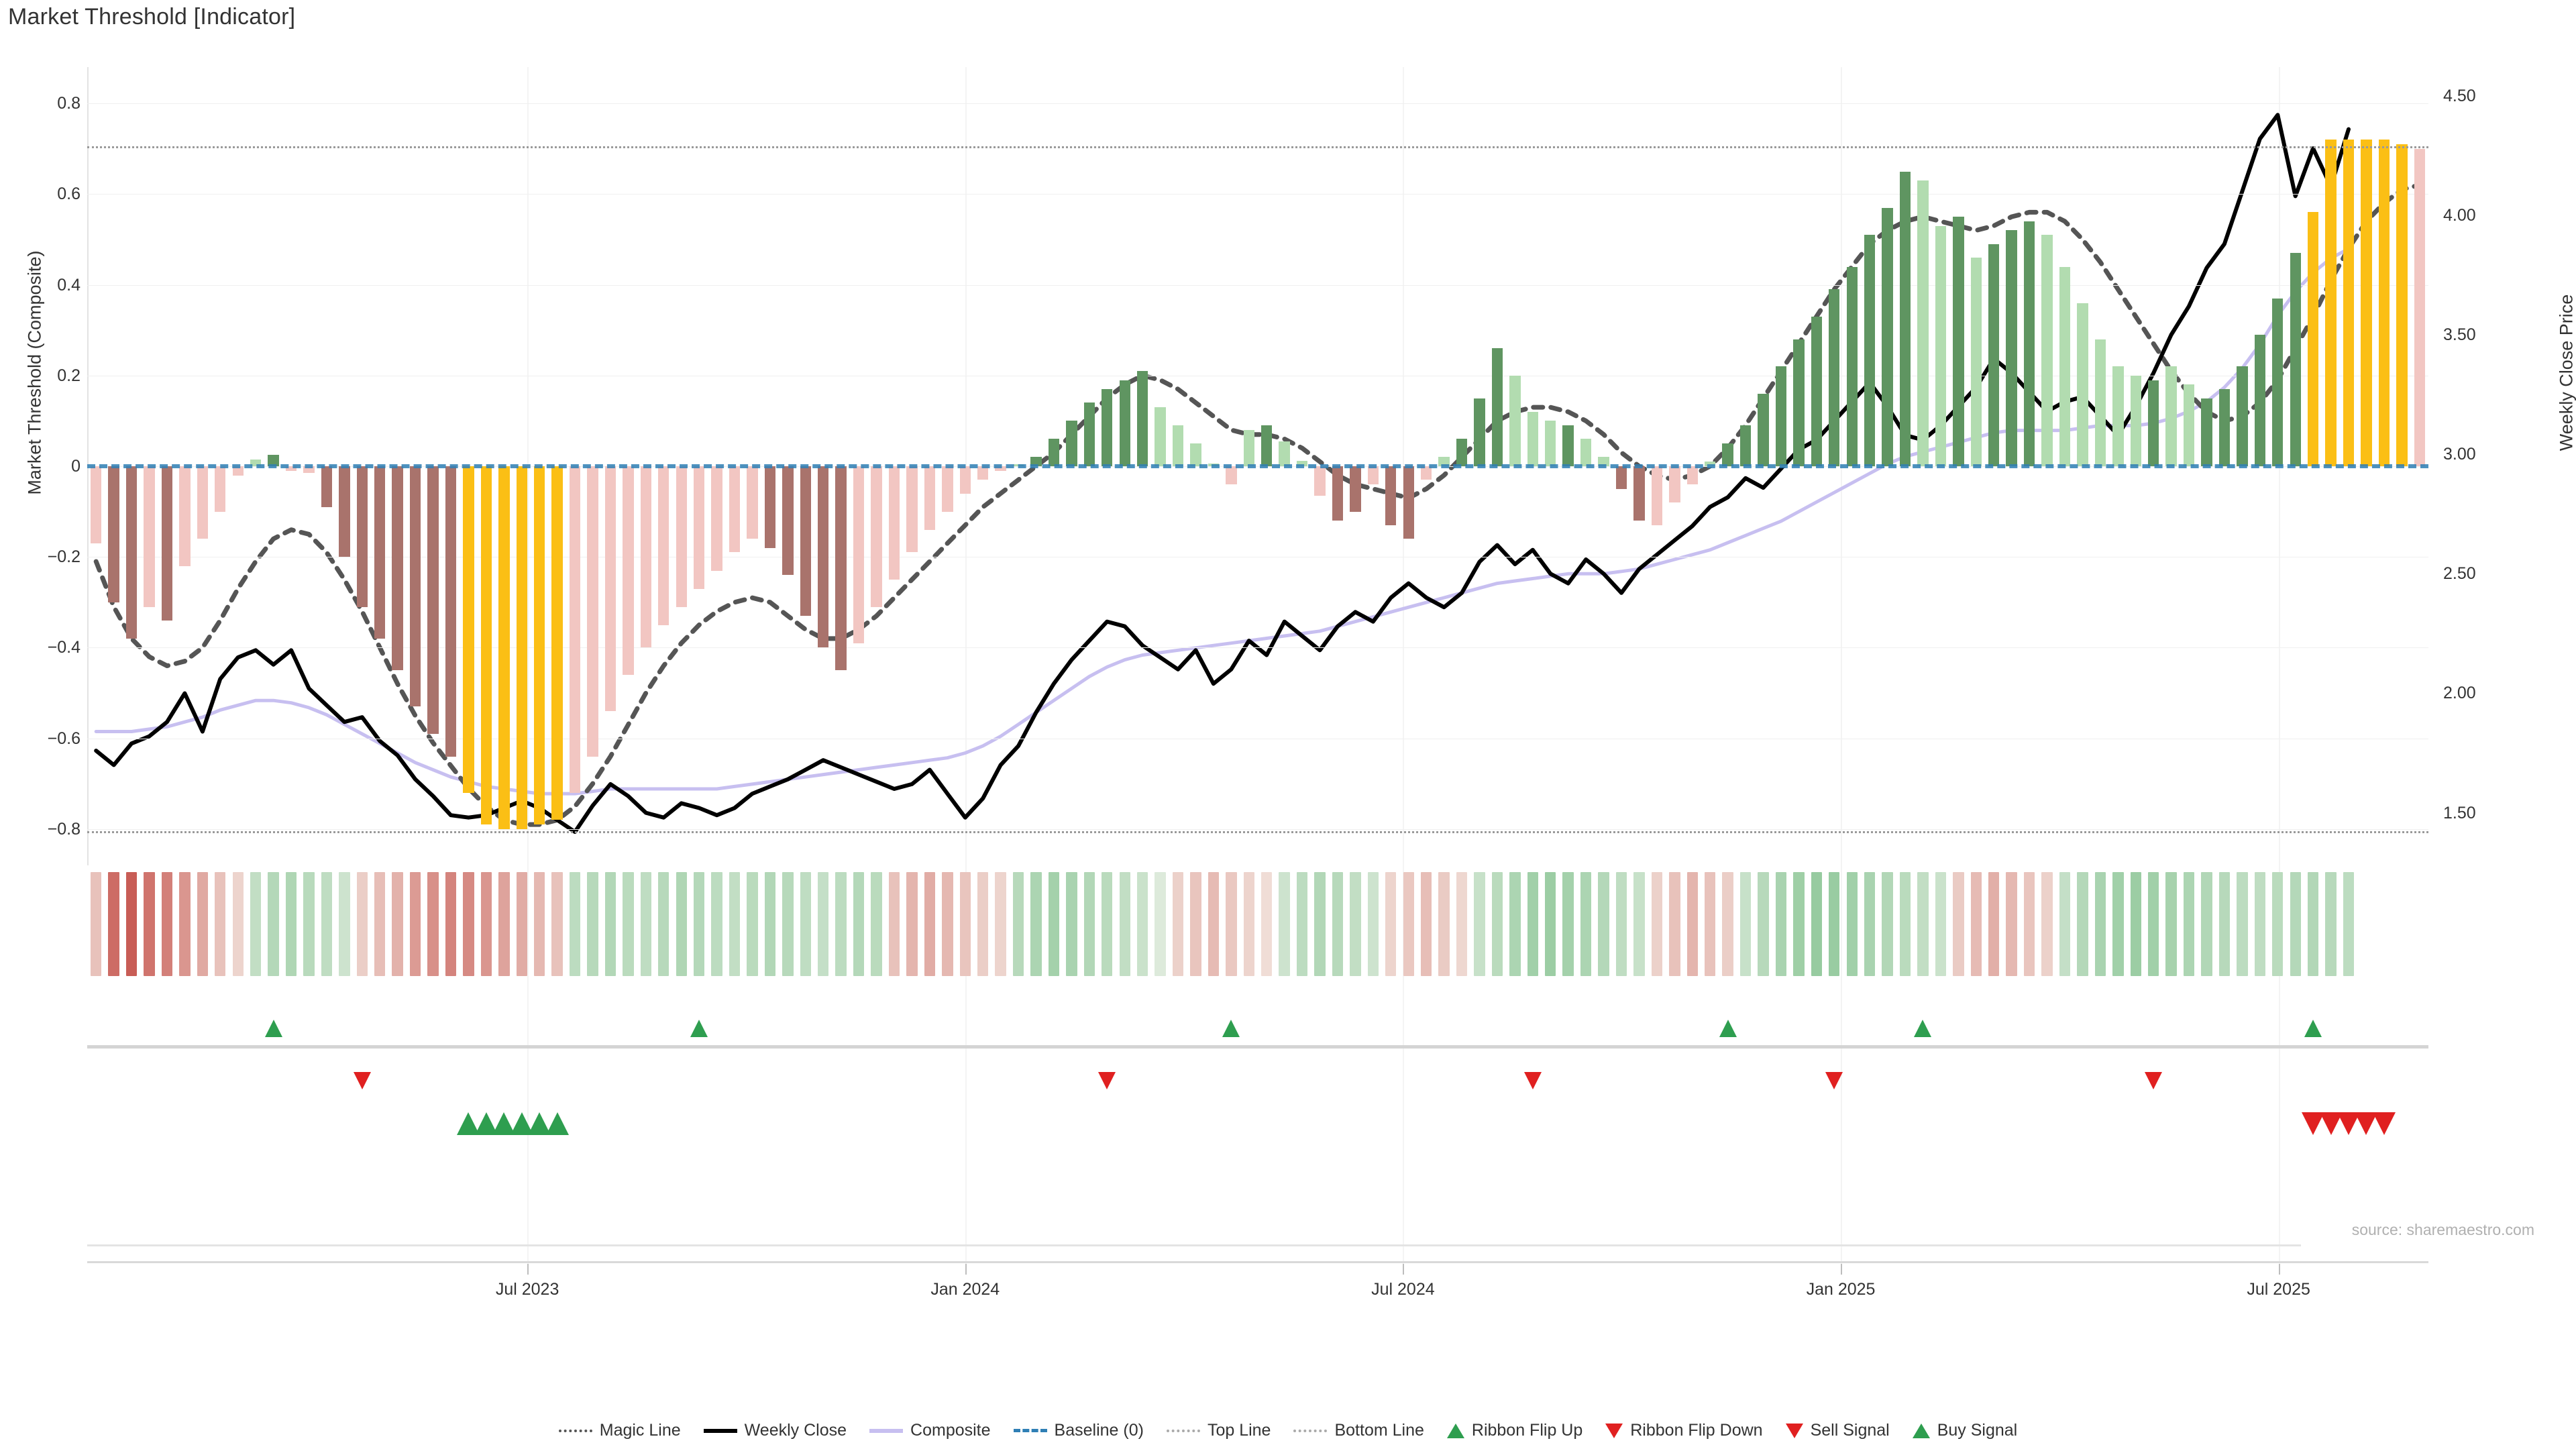 The width and height of the screenshot is (2576, 1449). Describe the element at coordinates (1837, 1430) in the screenshot. I see `legend-item: Sell Signal` at that location.